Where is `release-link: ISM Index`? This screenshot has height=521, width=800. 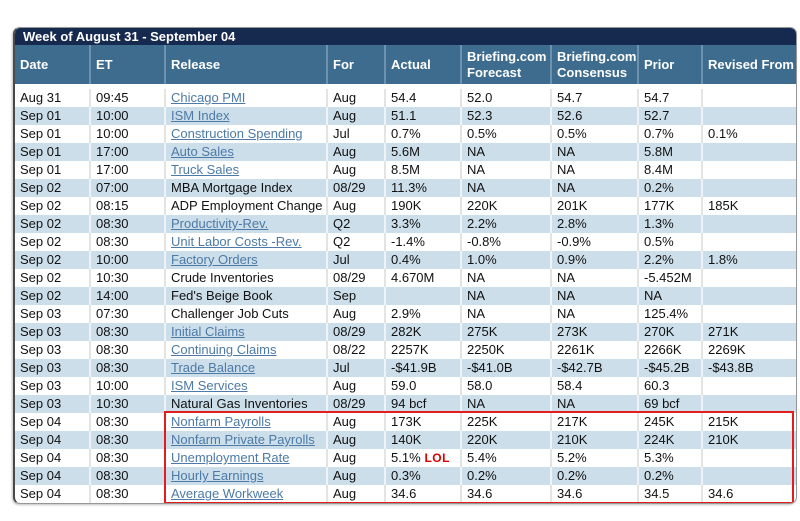 release-link: ISM Index is located at coordinates (200, 115).